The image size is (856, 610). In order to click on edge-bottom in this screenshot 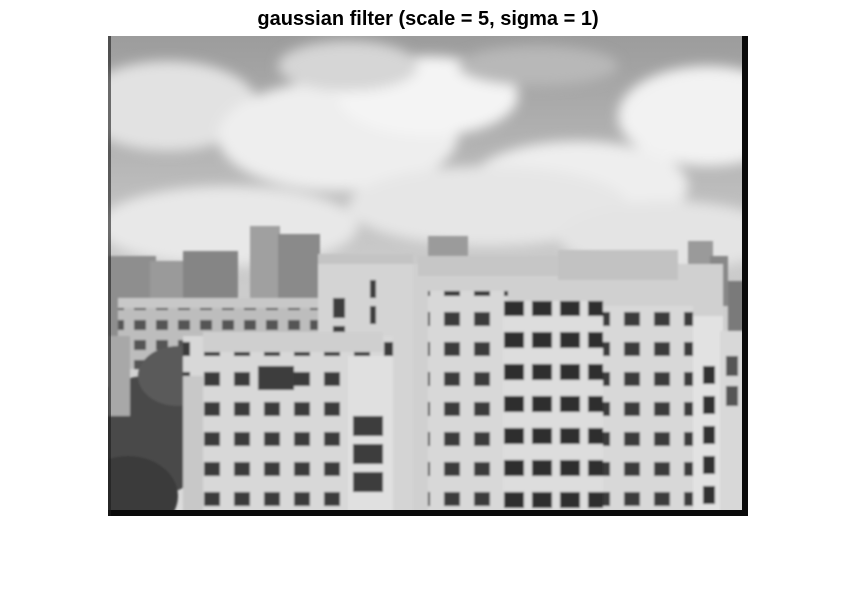, I will do `click(428, 513)`.